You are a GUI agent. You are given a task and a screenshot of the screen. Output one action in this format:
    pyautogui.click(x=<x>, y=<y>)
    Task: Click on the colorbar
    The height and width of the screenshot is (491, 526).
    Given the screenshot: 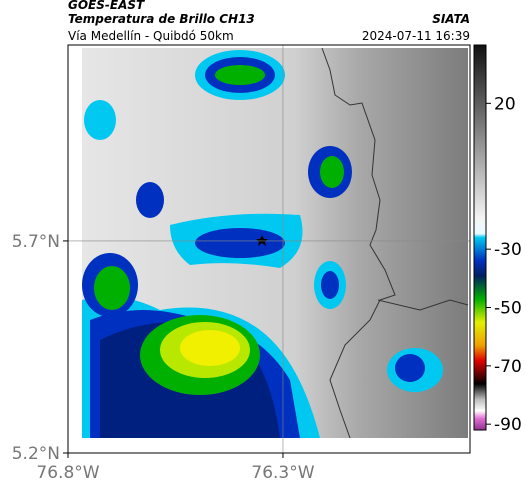 What is the action you would take?
    pyautogui.click(x=480, y=237)
    